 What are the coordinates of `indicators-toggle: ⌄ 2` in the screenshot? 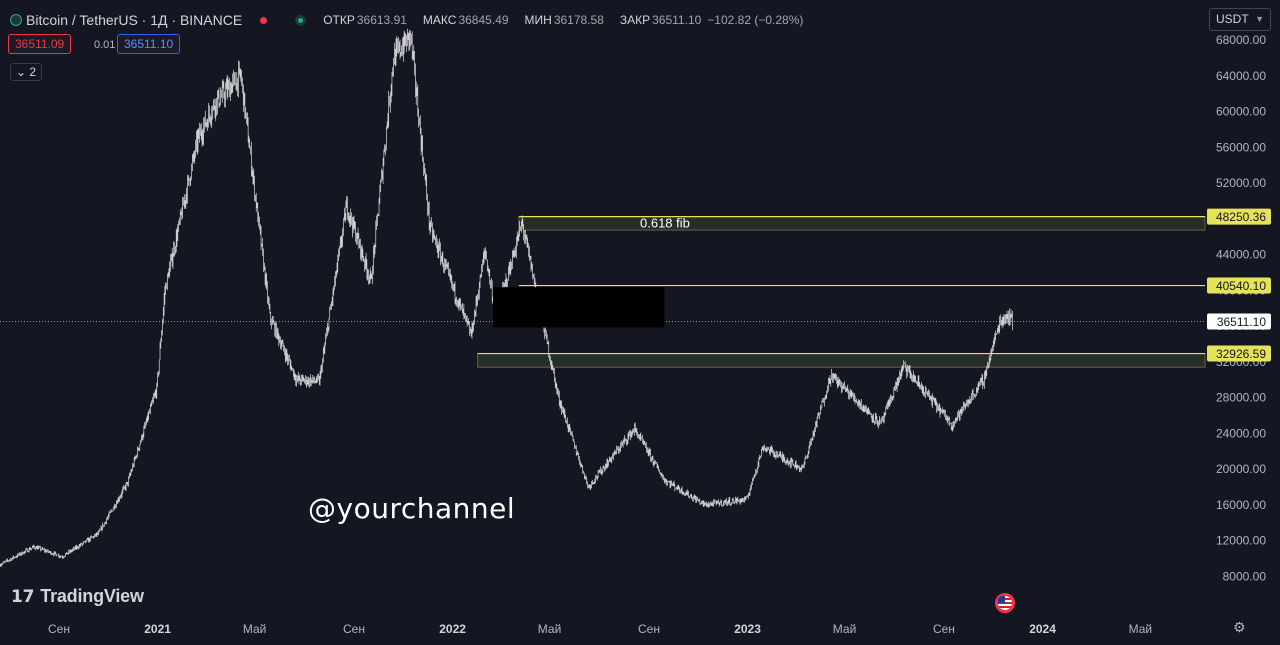 It's located at (26, 72).